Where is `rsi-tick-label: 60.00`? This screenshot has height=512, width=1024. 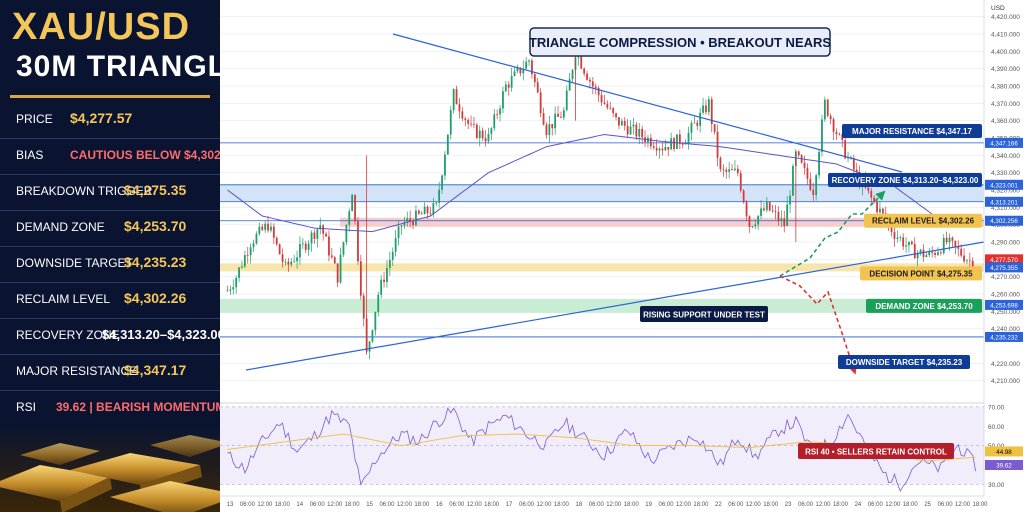
rsi-tick-label: 60.00 is located at coordinates (996, 427).